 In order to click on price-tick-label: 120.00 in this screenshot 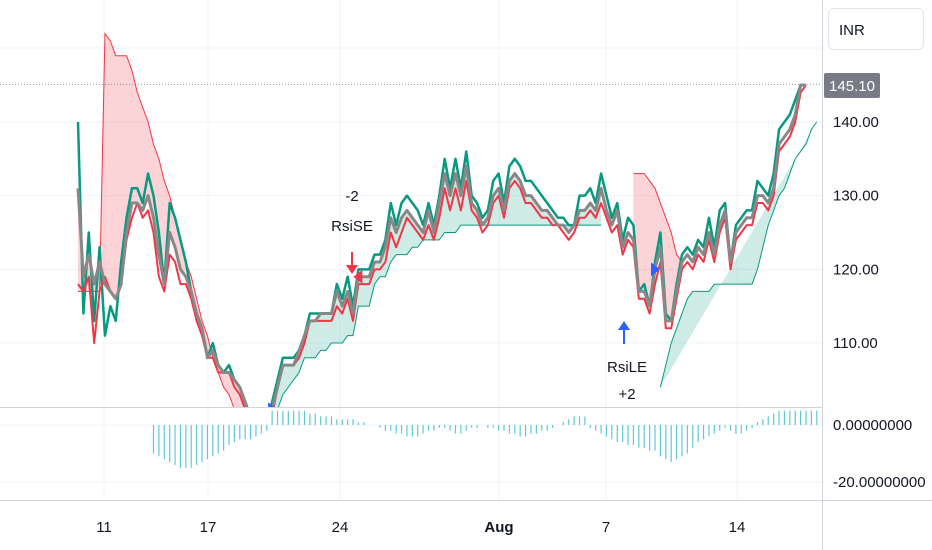, I will do `click(856, 269)`.